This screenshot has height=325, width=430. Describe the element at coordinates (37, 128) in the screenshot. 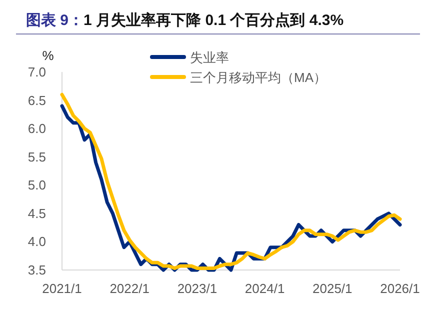

I see `y-tick-label: 6.0` at that location.